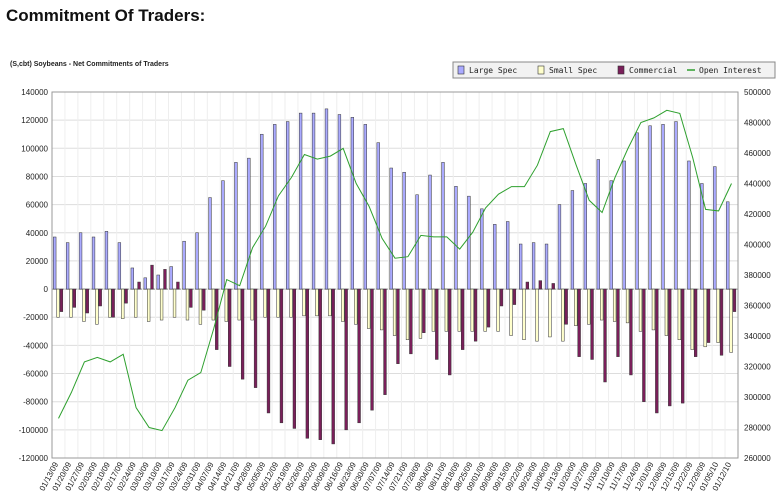 The image size is (780, 500). What do you see at coordinates (493, 70) in the screenshot?
I see `legend-label: Large Spec` at bounding box center [493, 70].